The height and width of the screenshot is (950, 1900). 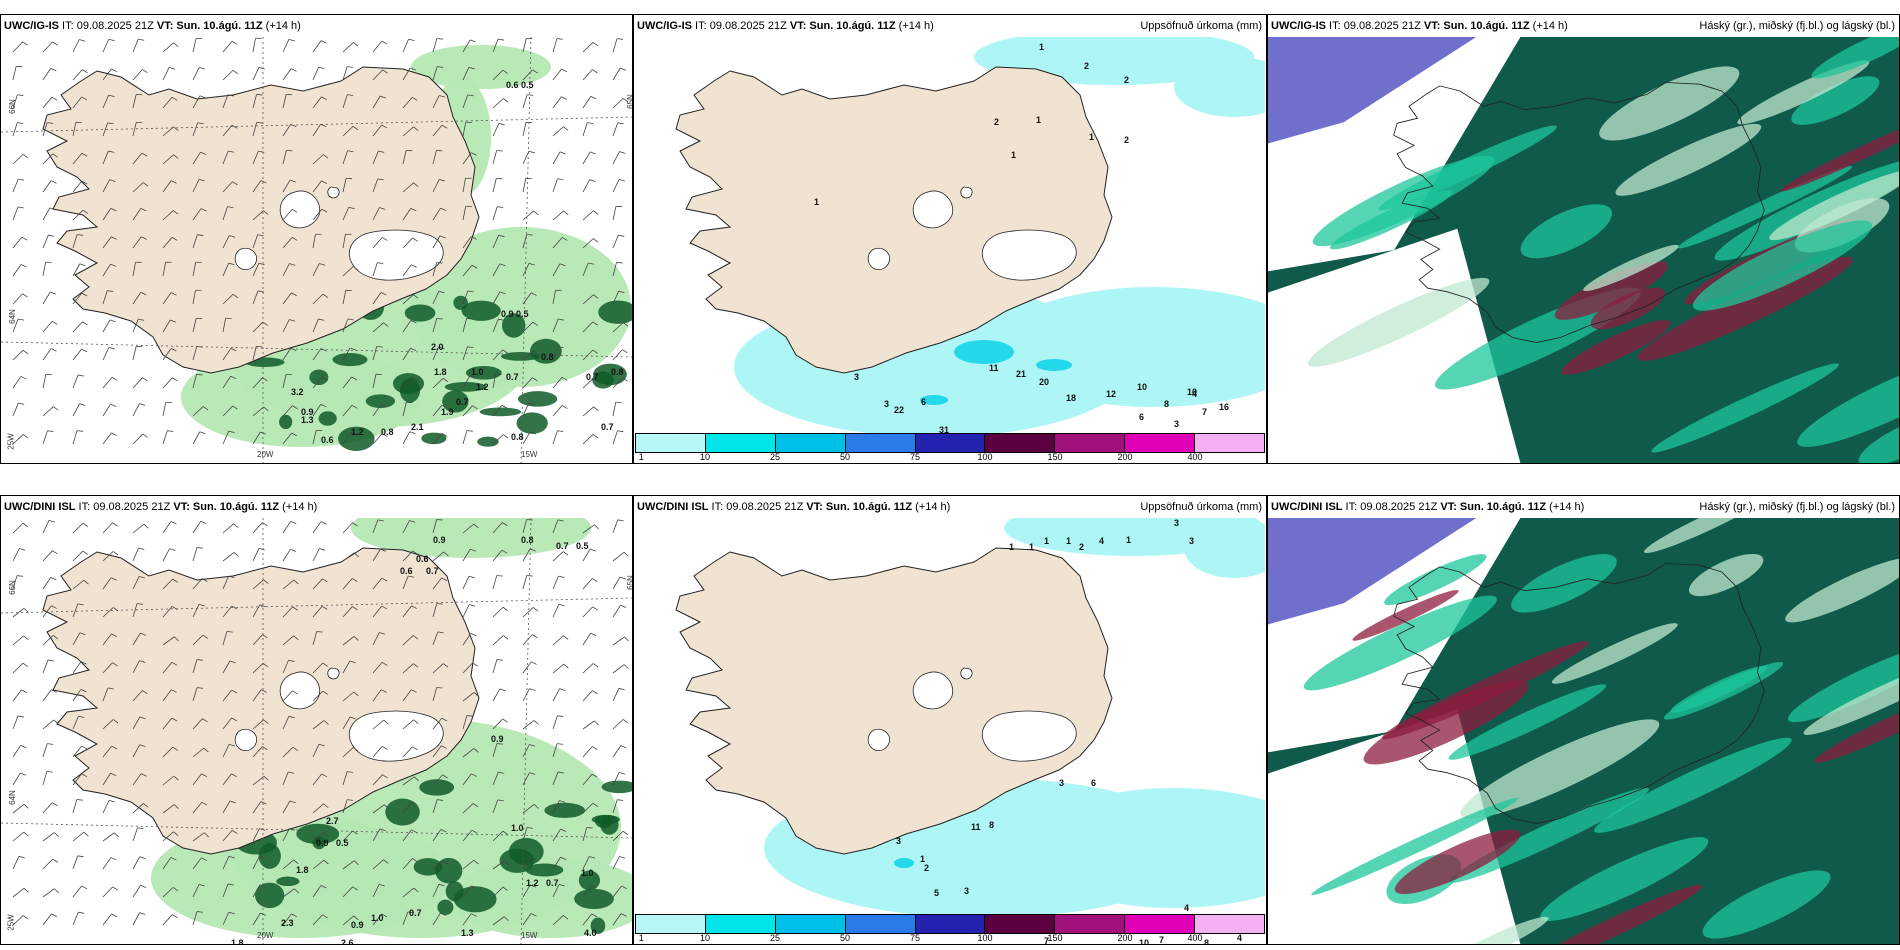 I want to click on precip-value-label: 2, so click(x=927, y=868).